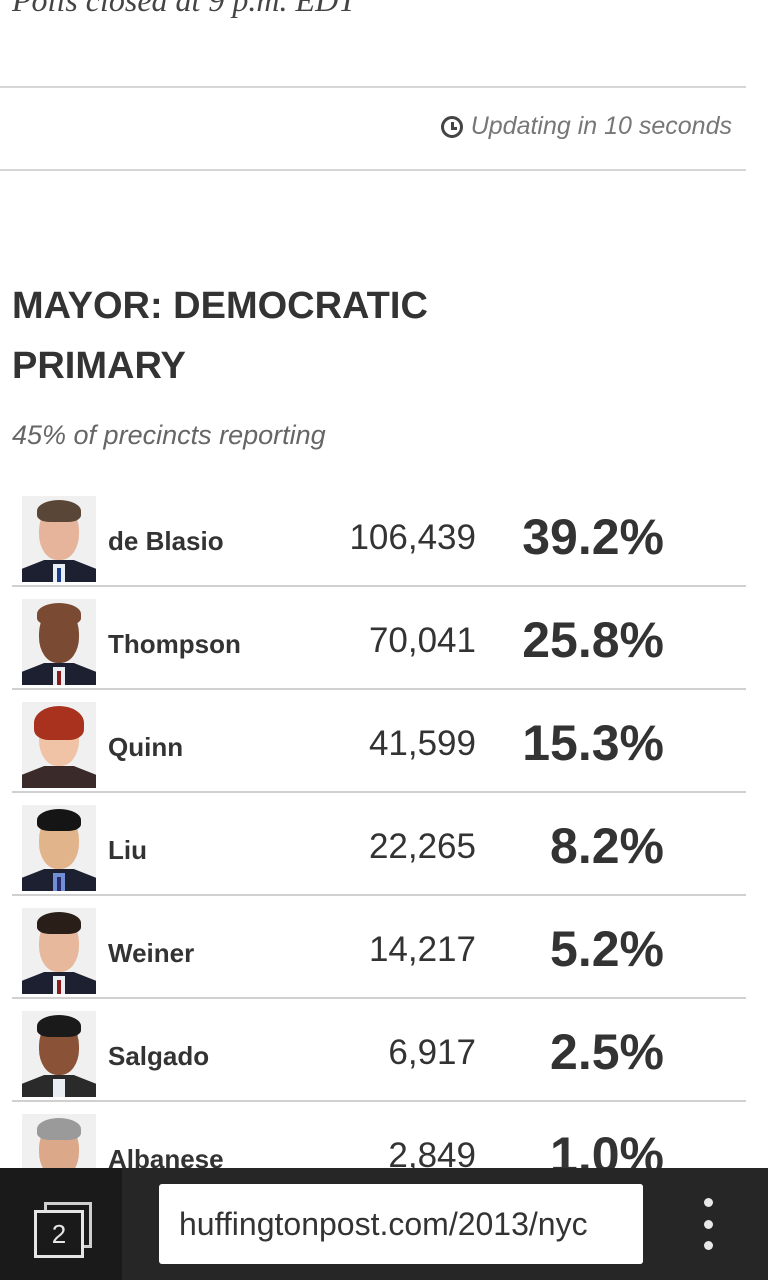 The width and height of the screenshot is (768, 1280). Describe the element at coordinates (379, 1050) in the screenshot. I see `candidate-row: Salgado 6,917 2.5%` at that location.